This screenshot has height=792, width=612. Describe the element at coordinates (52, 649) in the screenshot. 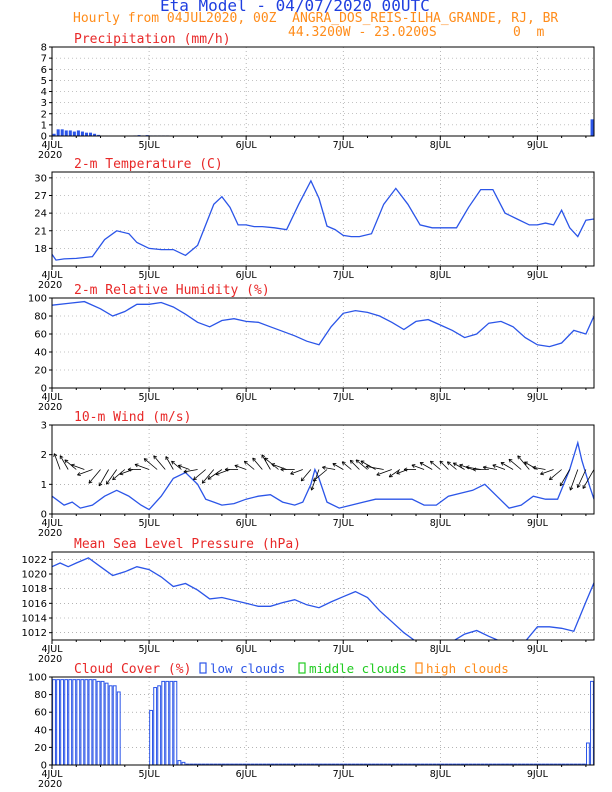

I see `x-tick-label: 4JUL` at that location.